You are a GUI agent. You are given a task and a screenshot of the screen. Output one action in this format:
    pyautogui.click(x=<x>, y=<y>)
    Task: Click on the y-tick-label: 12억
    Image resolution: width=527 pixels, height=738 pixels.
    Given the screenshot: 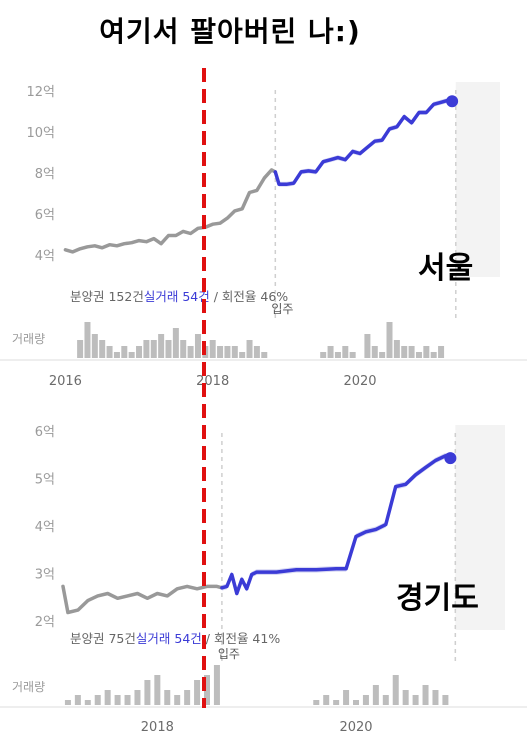 What is the action you would take?
    pyautogui.click(x=40, y=92)
    